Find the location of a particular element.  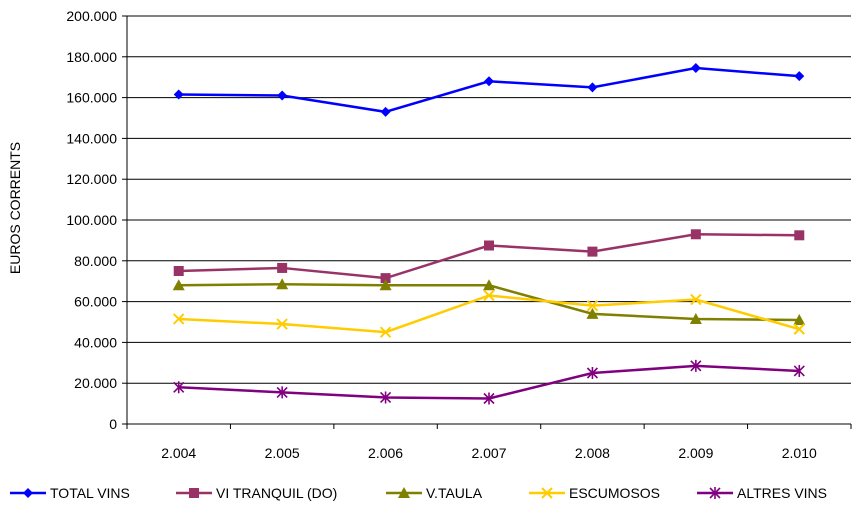

y-tick-label: 200.000 is located at coordinates (91, 16).